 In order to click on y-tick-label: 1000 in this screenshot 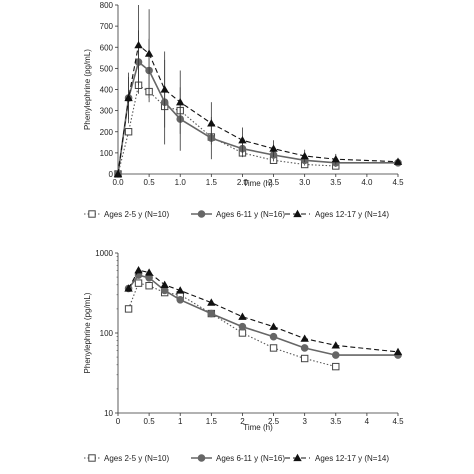, I will do `click(104, 253)`.